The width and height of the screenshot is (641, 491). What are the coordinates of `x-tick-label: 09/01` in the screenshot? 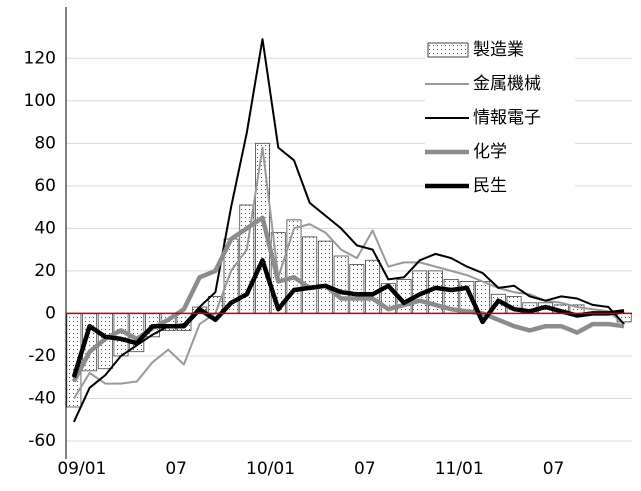 It's located at (81, 469).